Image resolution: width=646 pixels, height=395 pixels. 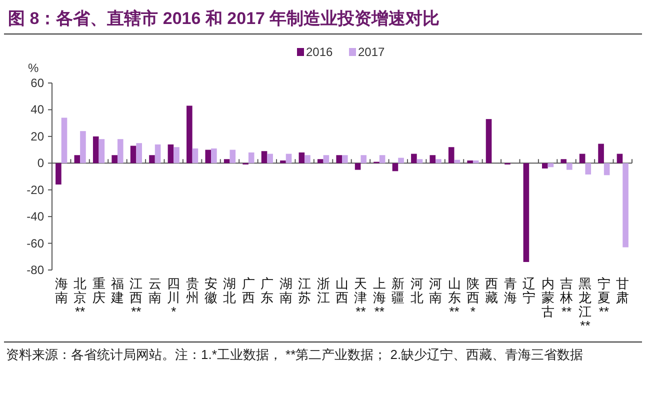 What do you see at coordinates (623, 290) in the screenshot?
I see `x-tick-label: 甘肃` at bounding box center [623, 290].